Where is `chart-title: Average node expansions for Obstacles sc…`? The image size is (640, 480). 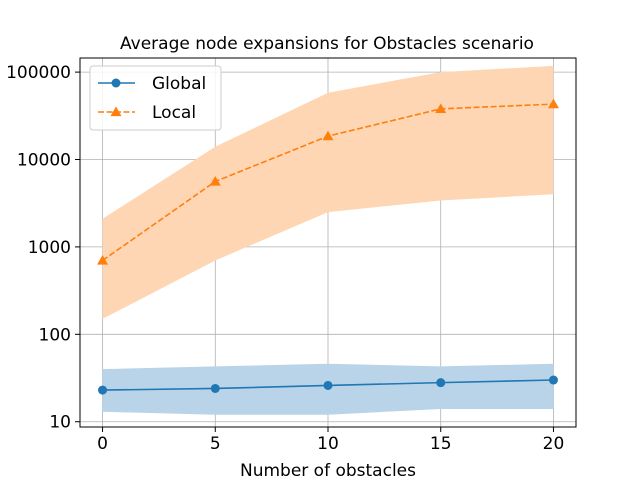
chart-title: Average node expansions for Obstacles sc… is located at coordinates (327, 44).